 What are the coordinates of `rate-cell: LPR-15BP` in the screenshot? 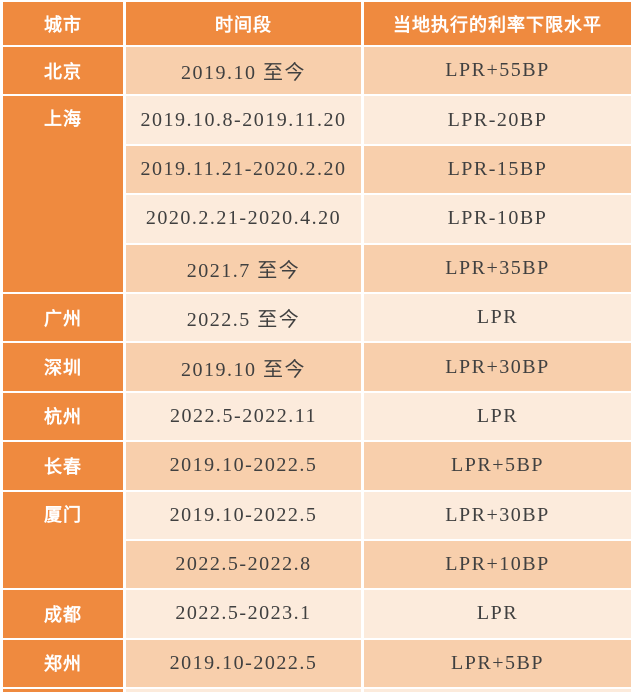 It's located at (497, 169).